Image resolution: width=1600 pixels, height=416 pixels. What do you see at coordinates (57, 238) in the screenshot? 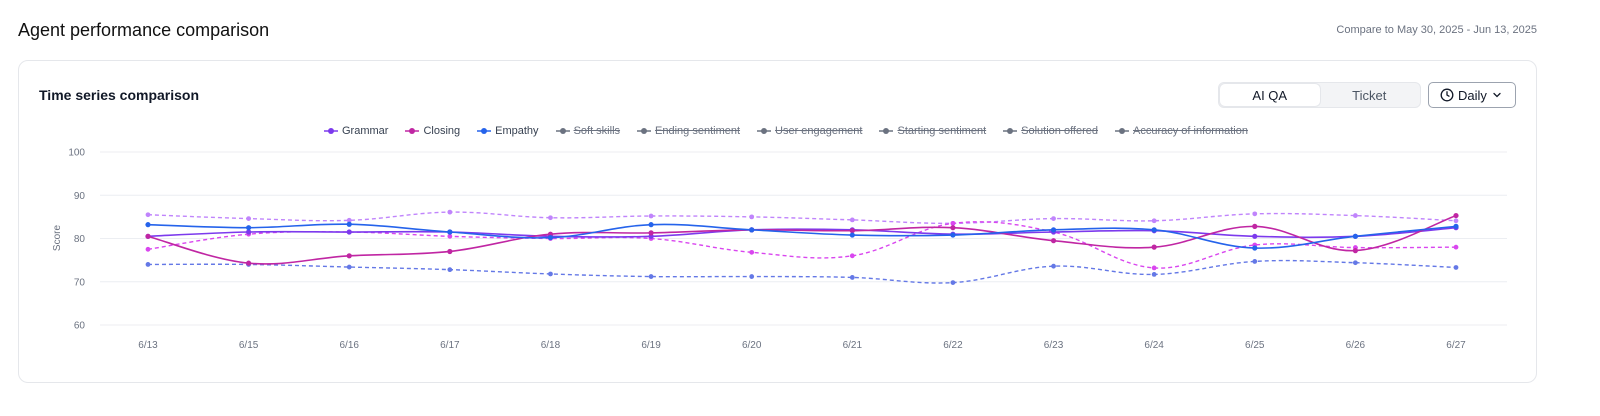
I see `y-axis-label: Score` at bounding box center [57, 238].